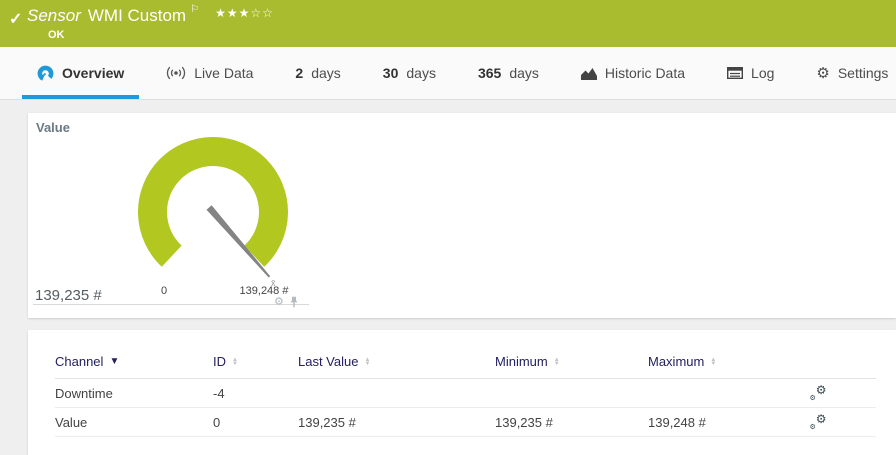  What do you see at coordinates (524, 422) in the screenshot?
I see `cell-minimum: 139,235 #` at bounding box center [524, 422].